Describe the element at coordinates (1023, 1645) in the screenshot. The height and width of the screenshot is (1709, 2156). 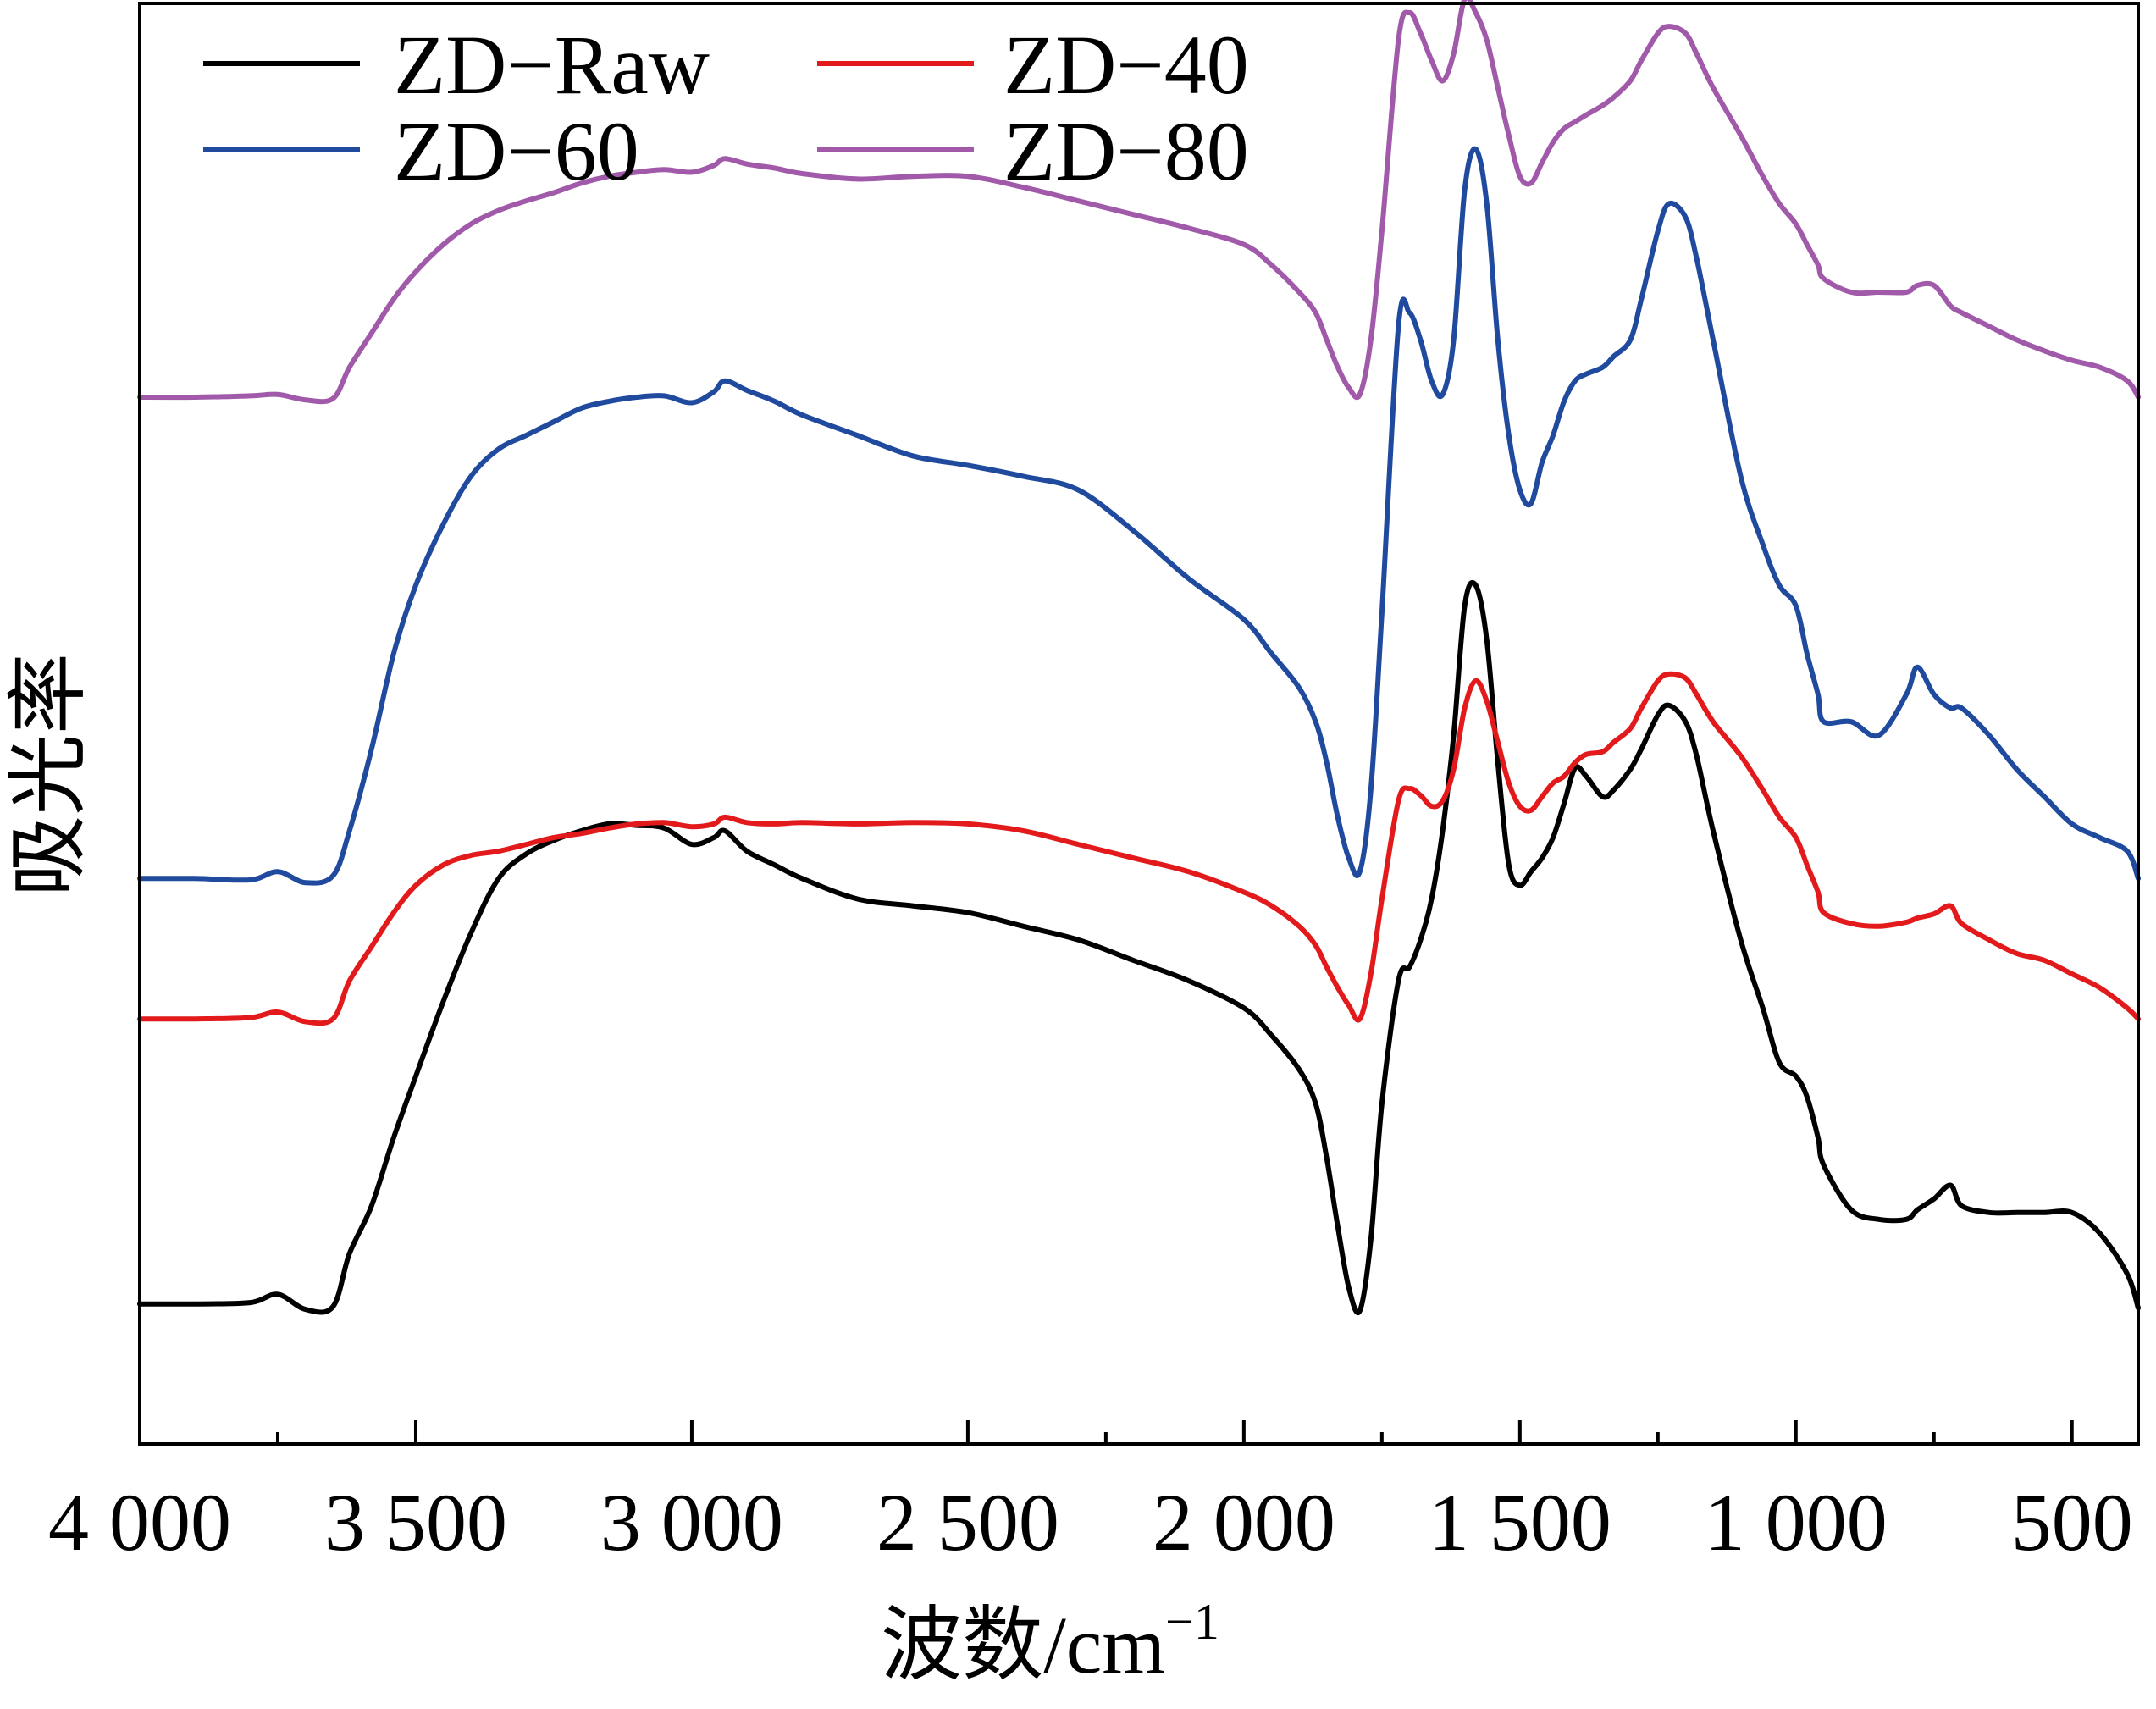
I see `x-axis-label-main: 波数/cm` at that location.